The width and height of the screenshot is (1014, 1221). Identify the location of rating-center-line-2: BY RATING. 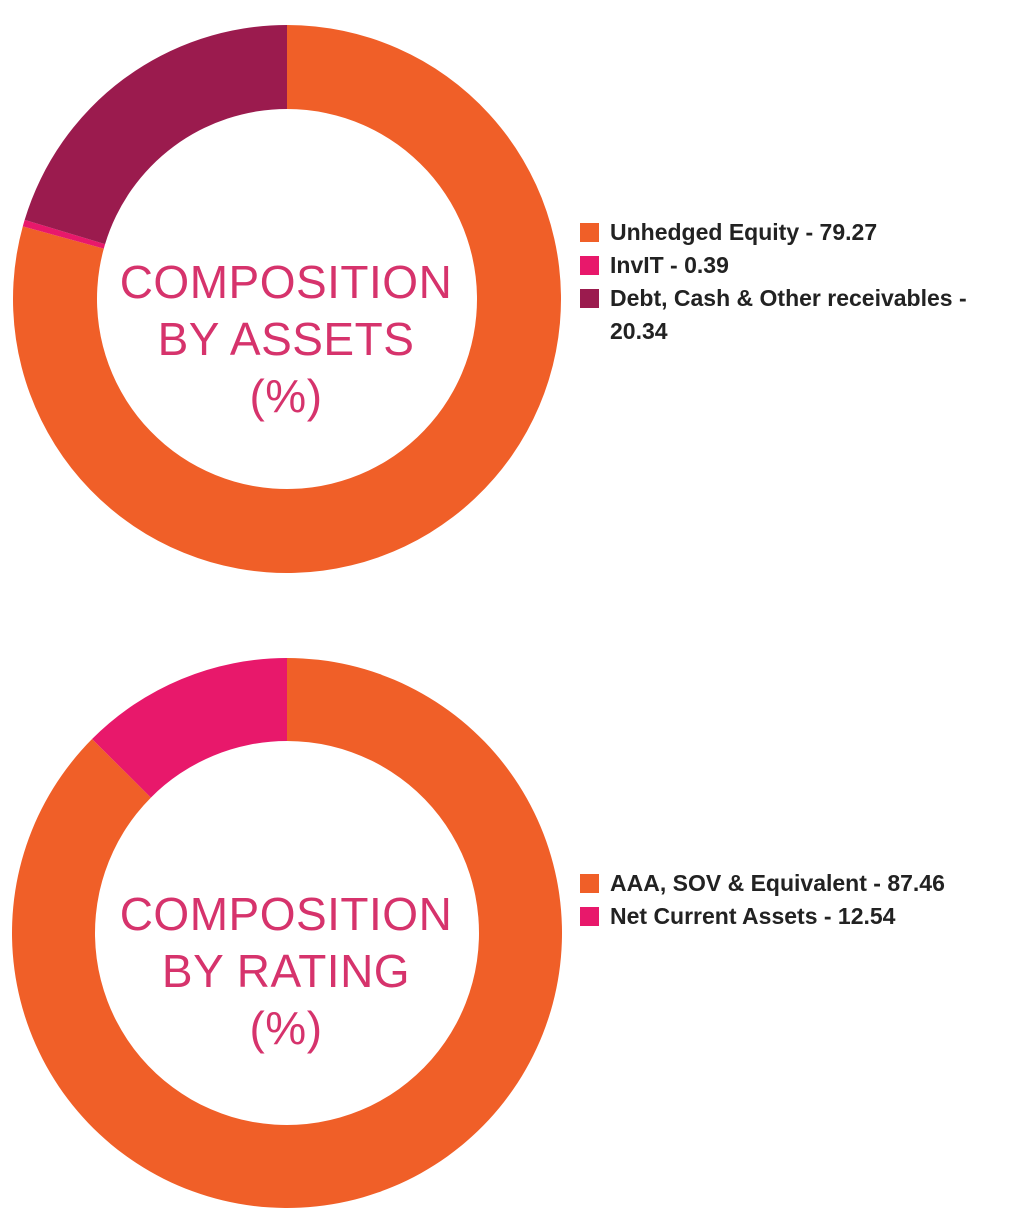
(286, 971).